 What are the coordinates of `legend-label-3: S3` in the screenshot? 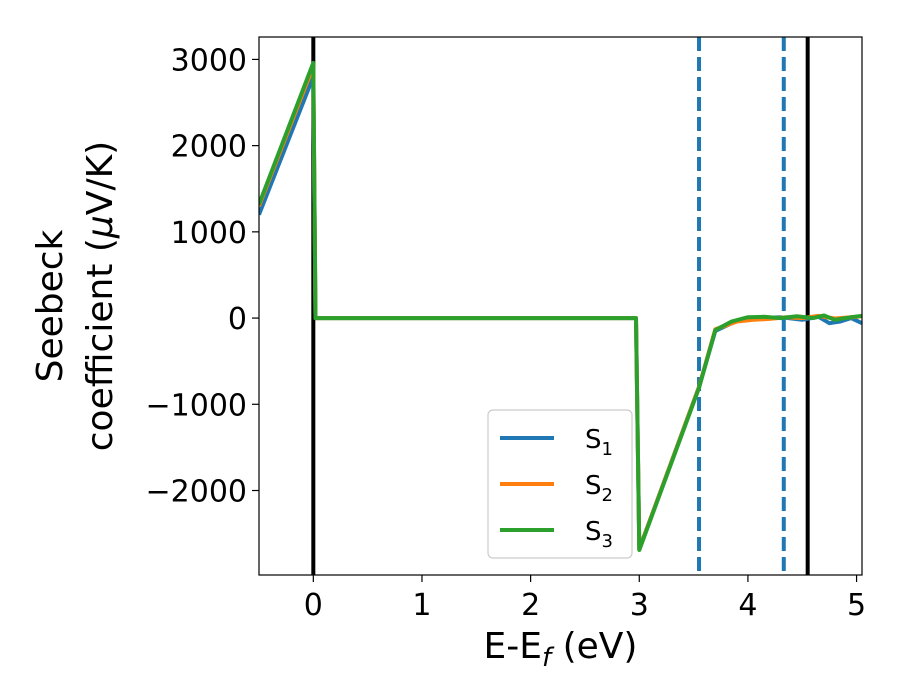 It's located at (599, 534).